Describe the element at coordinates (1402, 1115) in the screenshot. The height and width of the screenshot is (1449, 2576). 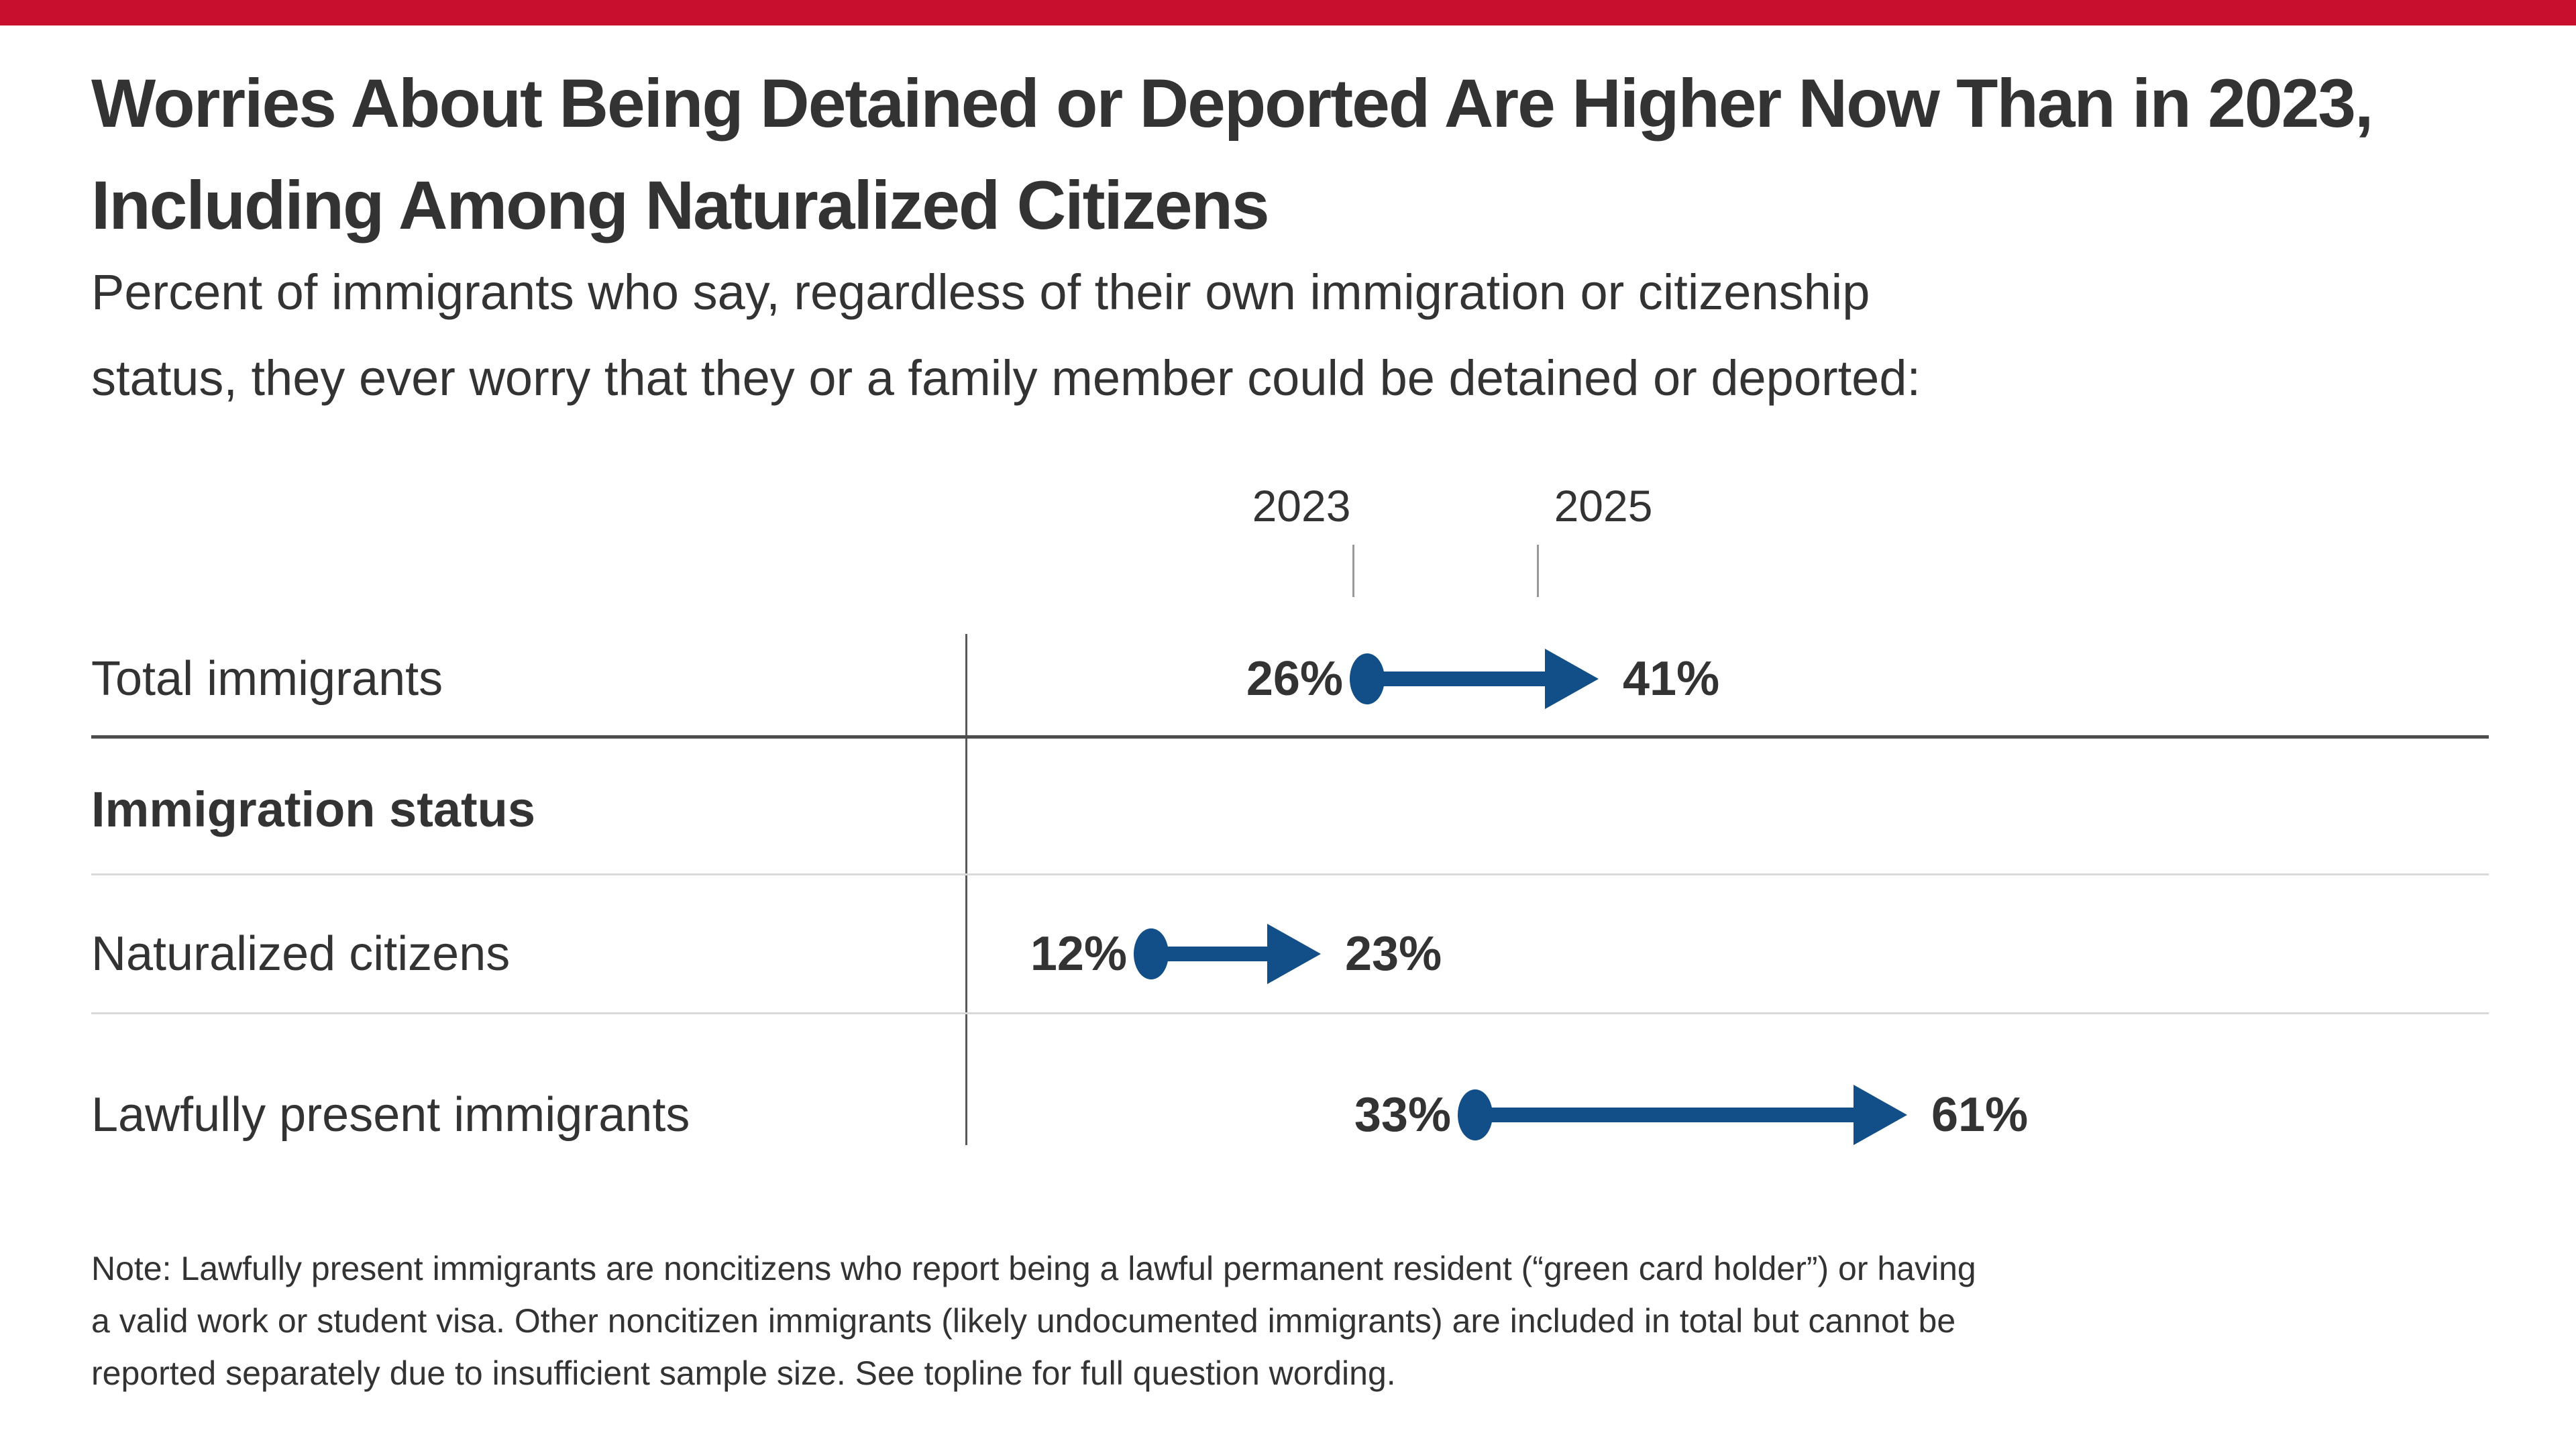
I see `start-value: 33%` at that location.